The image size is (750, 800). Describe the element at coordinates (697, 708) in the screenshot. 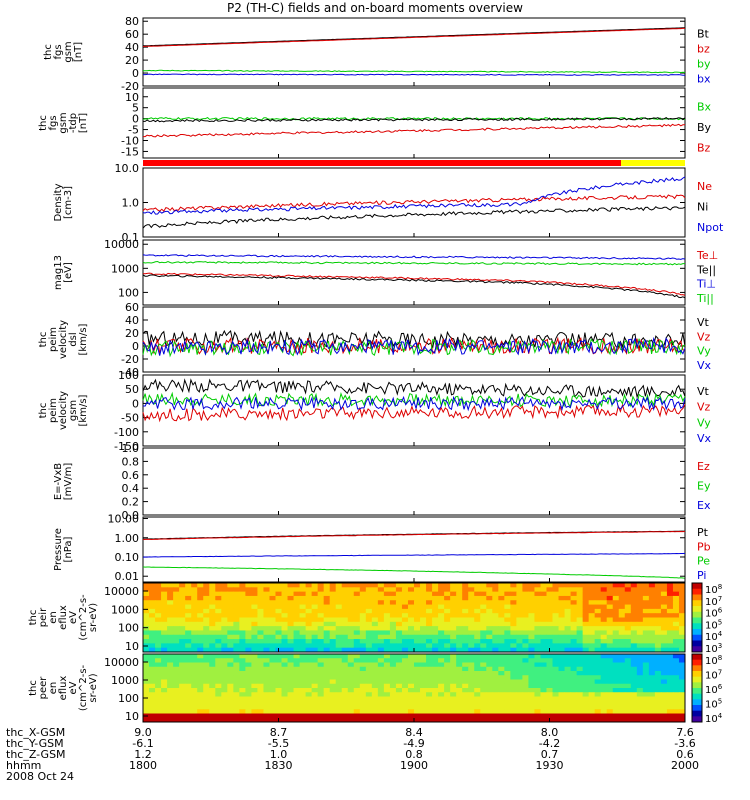

I see `colorbar-segment` at that location.